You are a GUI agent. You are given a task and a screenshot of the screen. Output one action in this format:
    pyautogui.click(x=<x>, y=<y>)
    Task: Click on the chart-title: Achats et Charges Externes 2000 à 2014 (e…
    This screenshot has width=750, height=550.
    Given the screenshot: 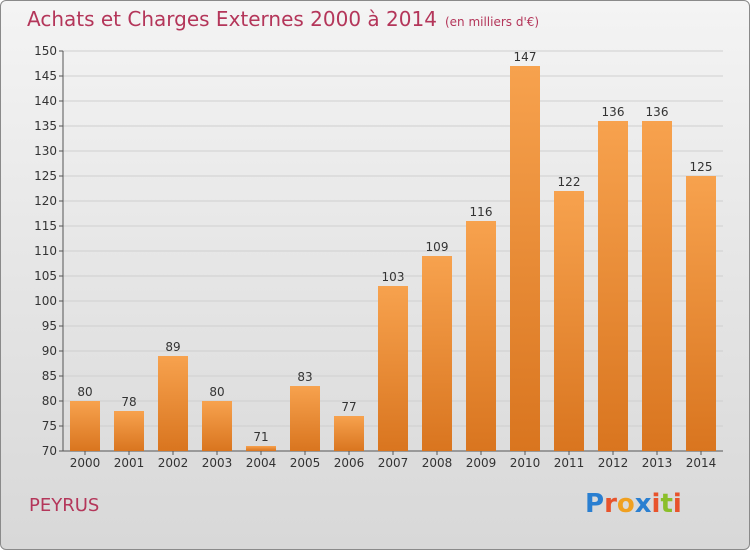 What is the action you would take?
    pyautogui.click(x=283, y=19)
    